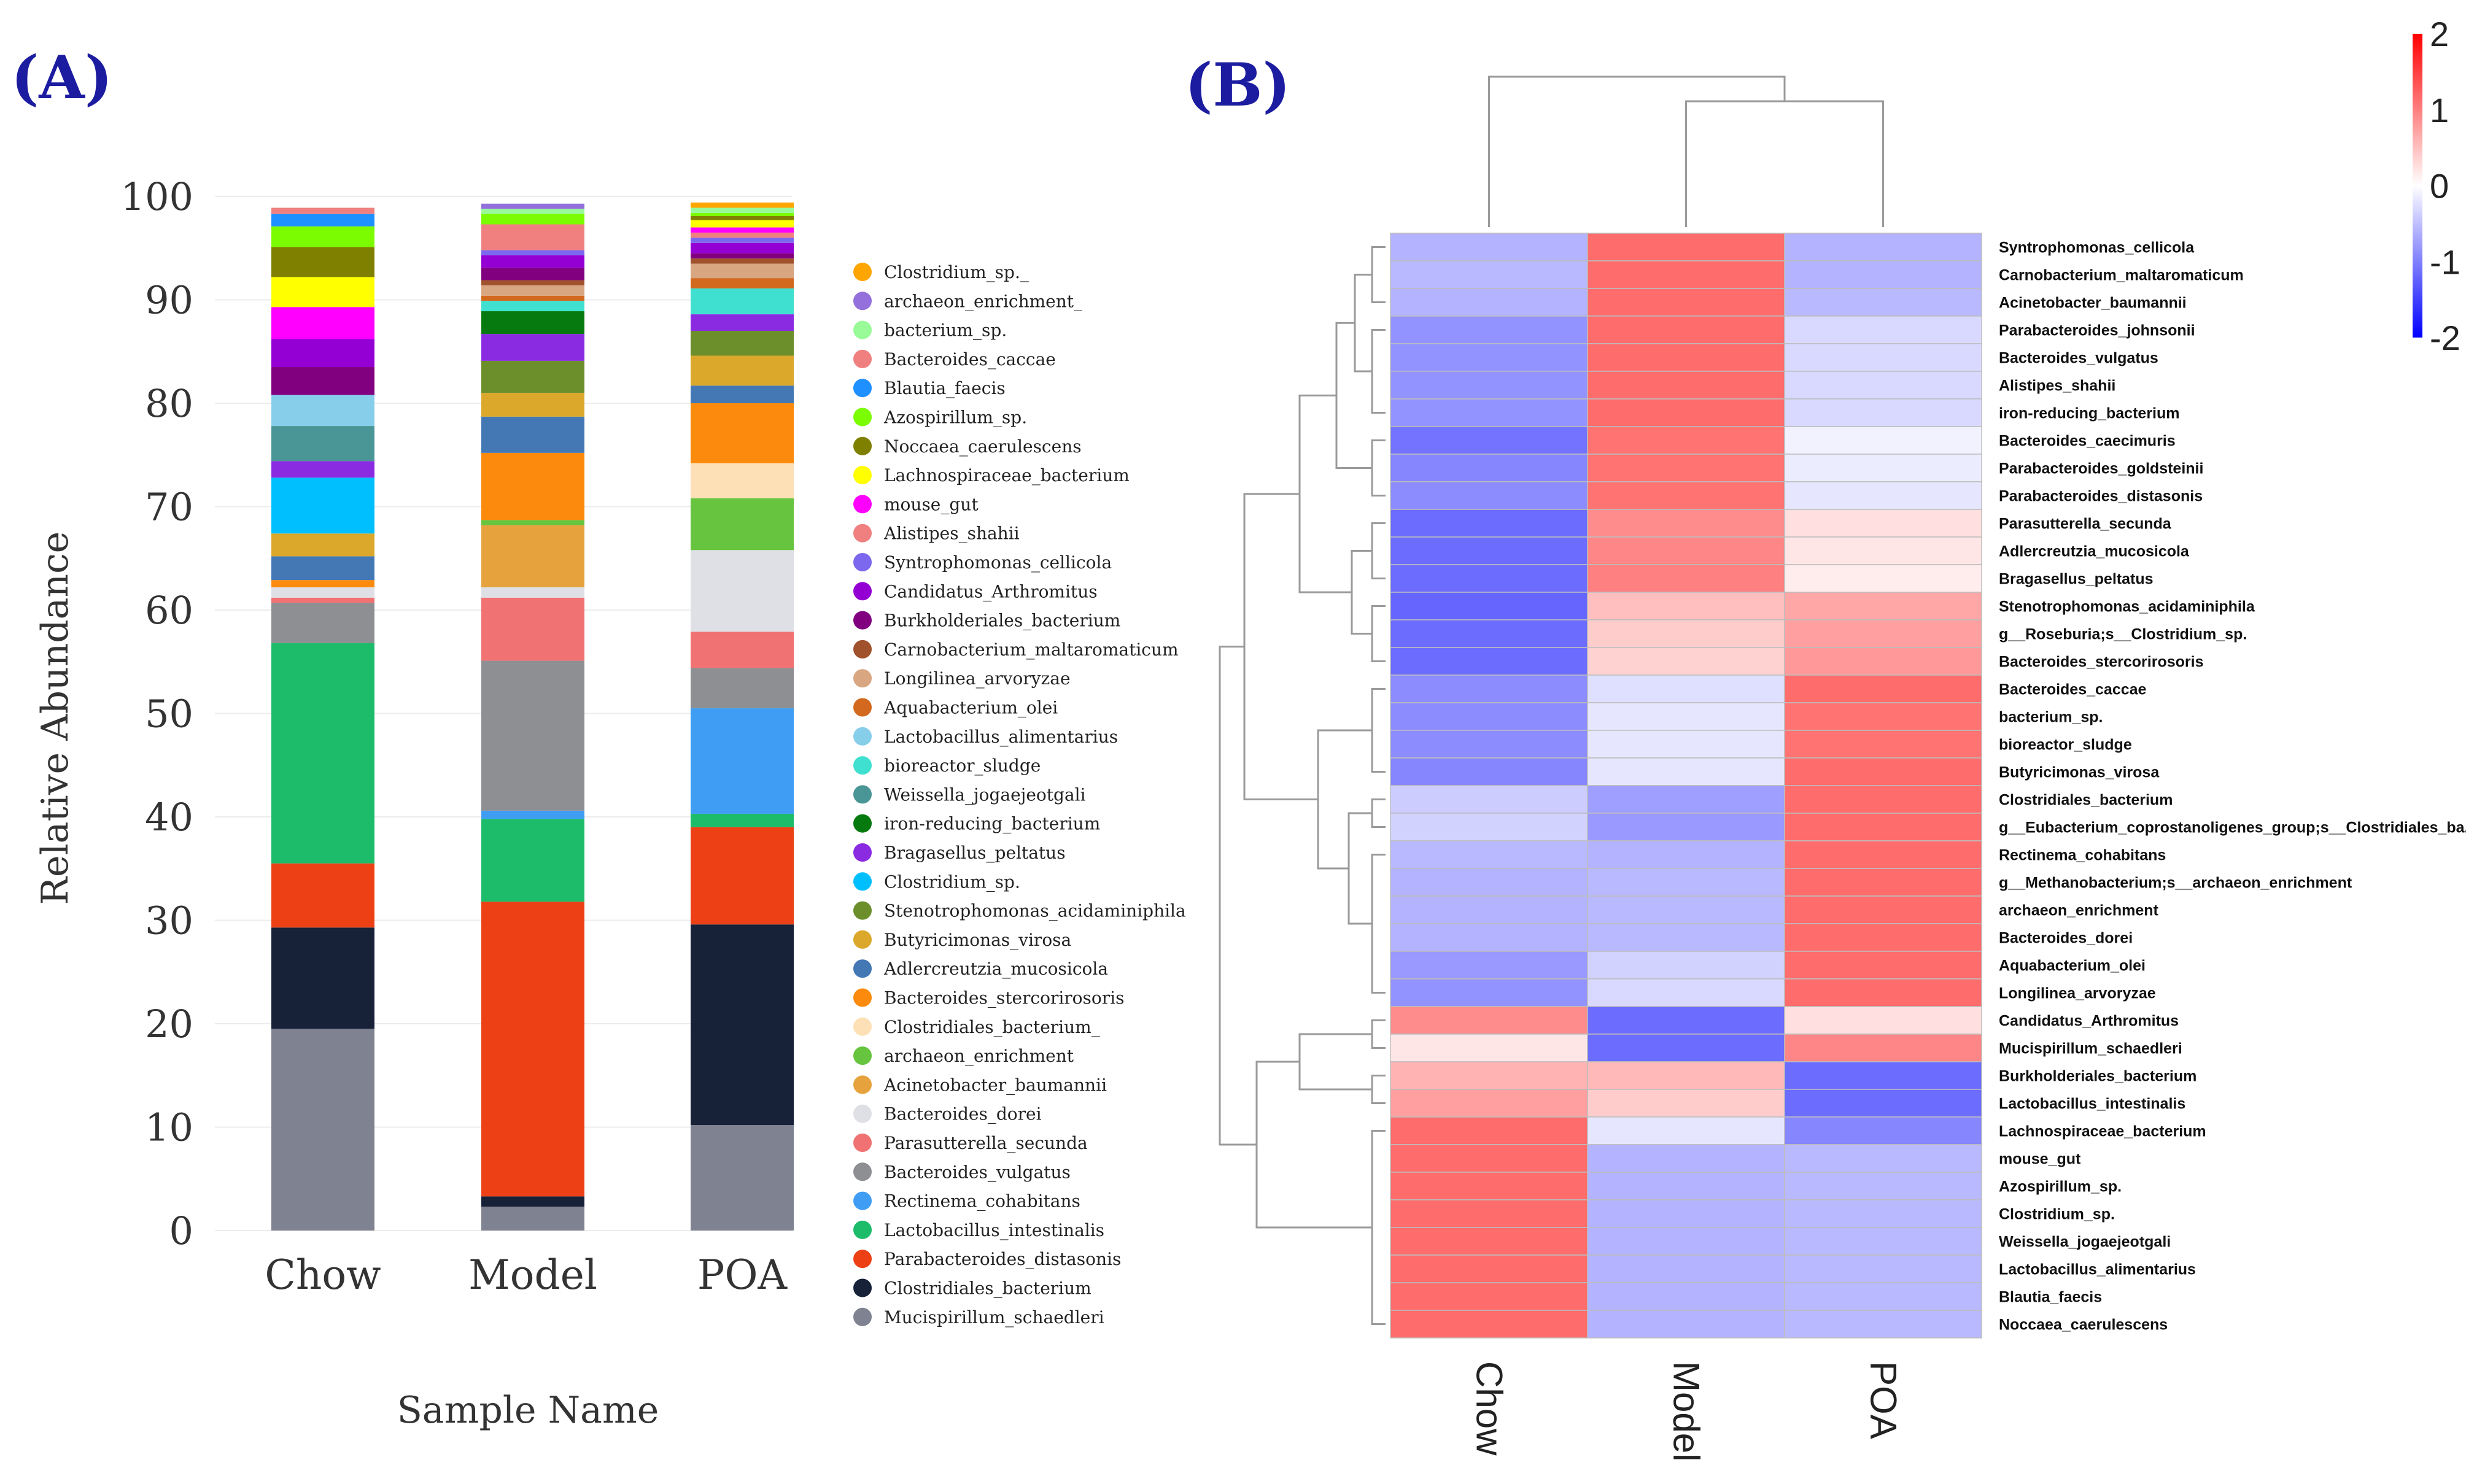  Describe the element at coordinates (1004, 998) in the screenshot. I see `legend-label: Bacteroides_stercorirosoris` at that location.